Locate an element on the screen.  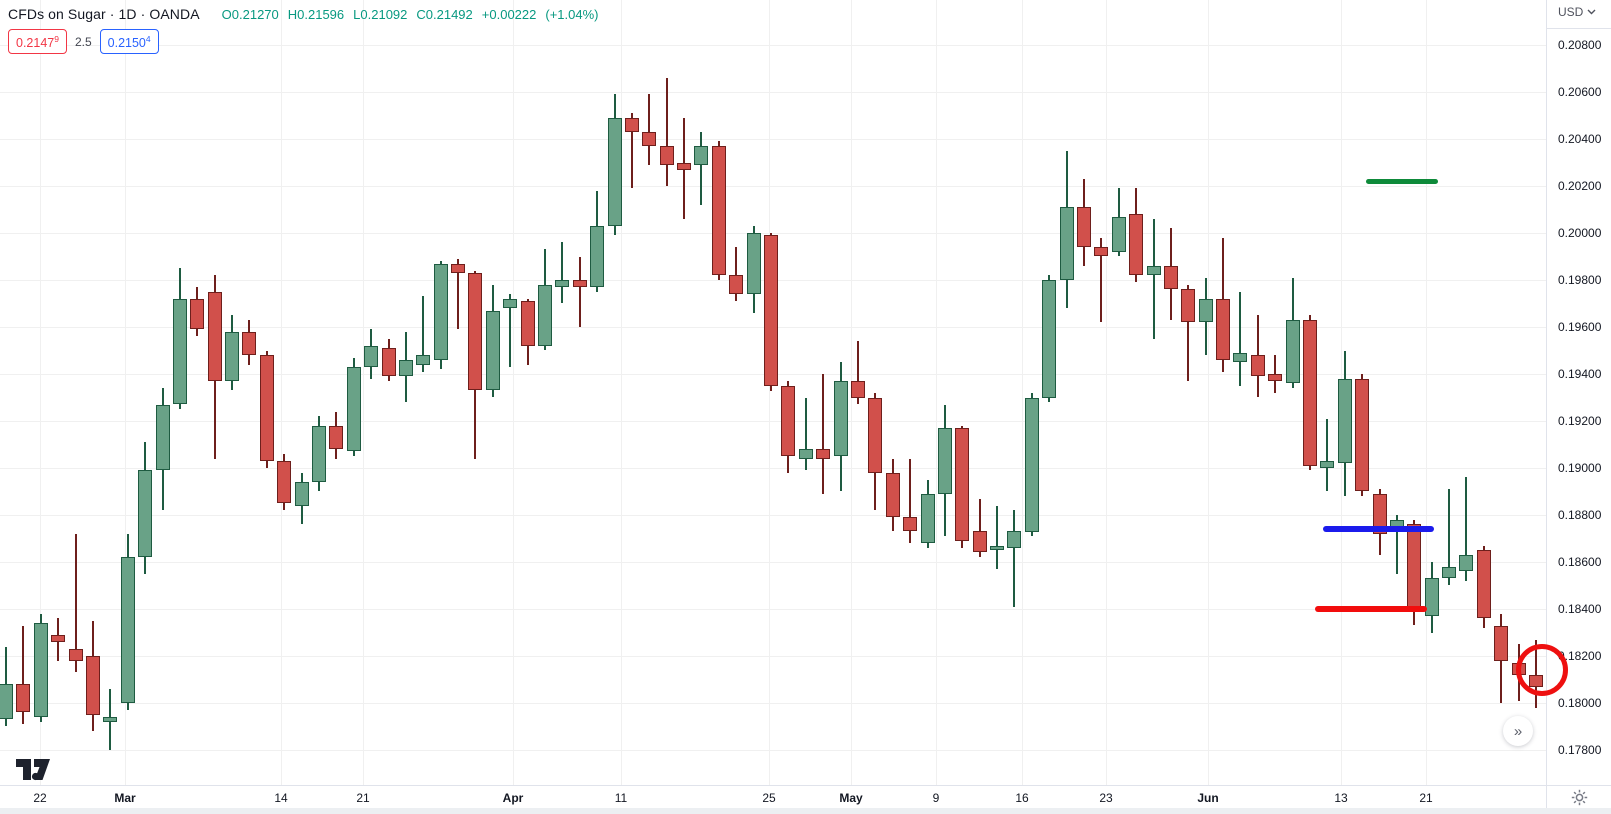
red-circle-annotation is located at coordinates (1542, 670).